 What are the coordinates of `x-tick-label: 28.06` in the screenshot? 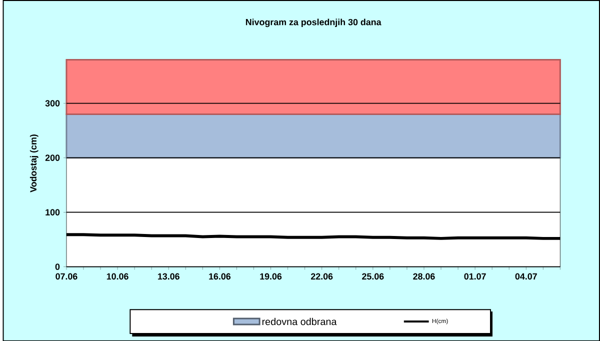 It's located at (424, 276).